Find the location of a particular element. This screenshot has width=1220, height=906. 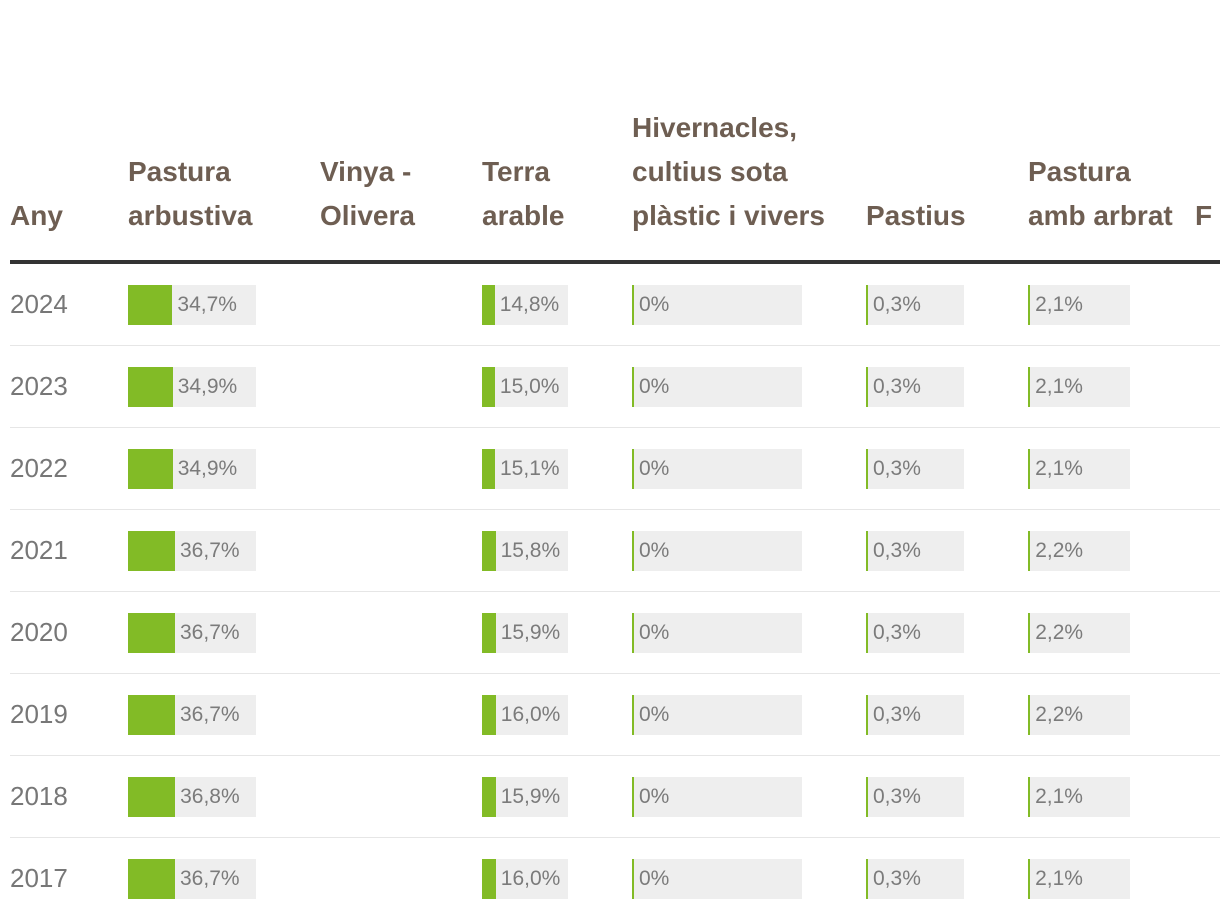

year-cell: 2019 is located at coordinates (69, 714).